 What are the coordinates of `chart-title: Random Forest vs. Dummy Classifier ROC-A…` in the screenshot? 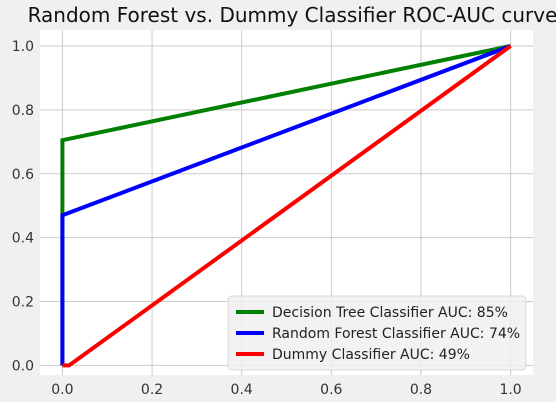 It's located at (292, 15).